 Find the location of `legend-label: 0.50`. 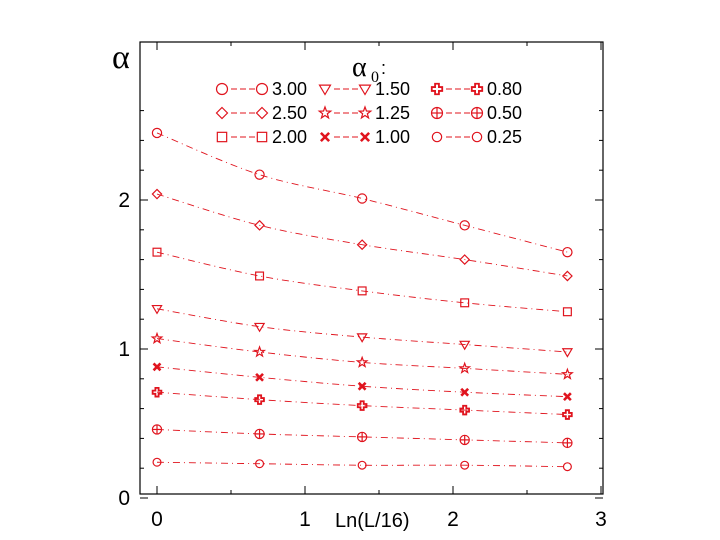

legend-label: 0.50 is located at coordinates (504, 113).